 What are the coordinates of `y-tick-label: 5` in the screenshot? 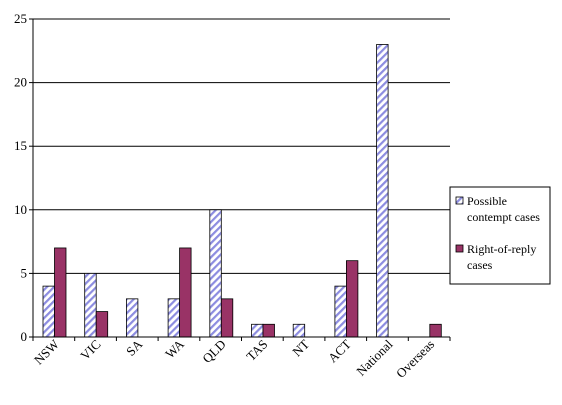 It's located at (24, 272).